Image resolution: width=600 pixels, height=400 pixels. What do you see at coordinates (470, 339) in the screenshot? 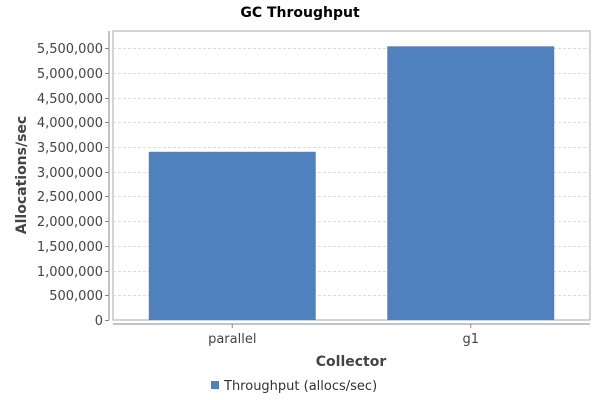
I see `x-tick-label: g1` at bounding box center [470, 339].